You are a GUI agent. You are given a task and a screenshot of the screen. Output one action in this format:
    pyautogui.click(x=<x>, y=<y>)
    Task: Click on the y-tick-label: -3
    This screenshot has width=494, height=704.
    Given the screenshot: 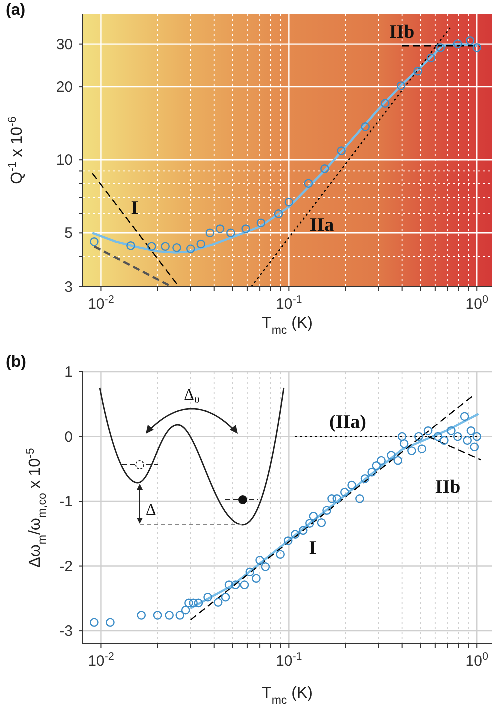 What is the action you would take?
    pyautogui.click(x=66, y=631)
    